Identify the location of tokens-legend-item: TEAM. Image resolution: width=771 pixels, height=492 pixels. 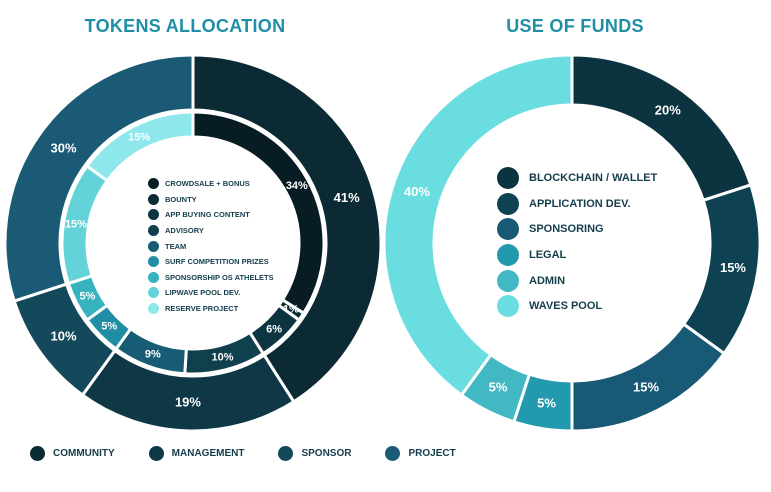
(211, 246).